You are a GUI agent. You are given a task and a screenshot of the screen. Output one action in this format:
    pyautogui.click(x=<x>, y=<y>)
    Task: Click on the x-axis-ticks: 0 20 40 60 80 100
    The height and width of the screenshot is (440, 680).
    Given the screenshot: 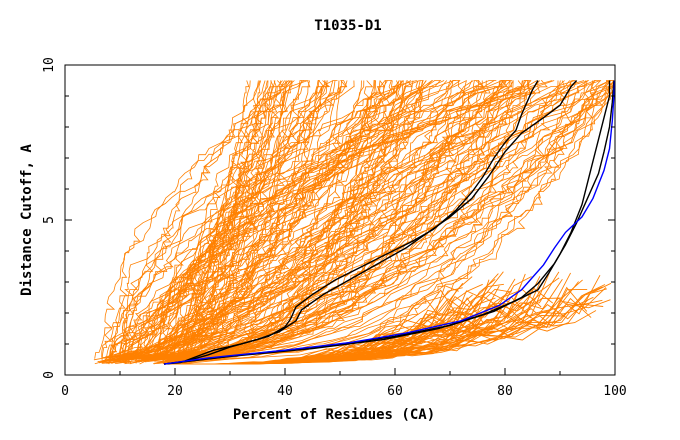 What is the action you would take?
    pyautogui.click(x=344, y=383)
    